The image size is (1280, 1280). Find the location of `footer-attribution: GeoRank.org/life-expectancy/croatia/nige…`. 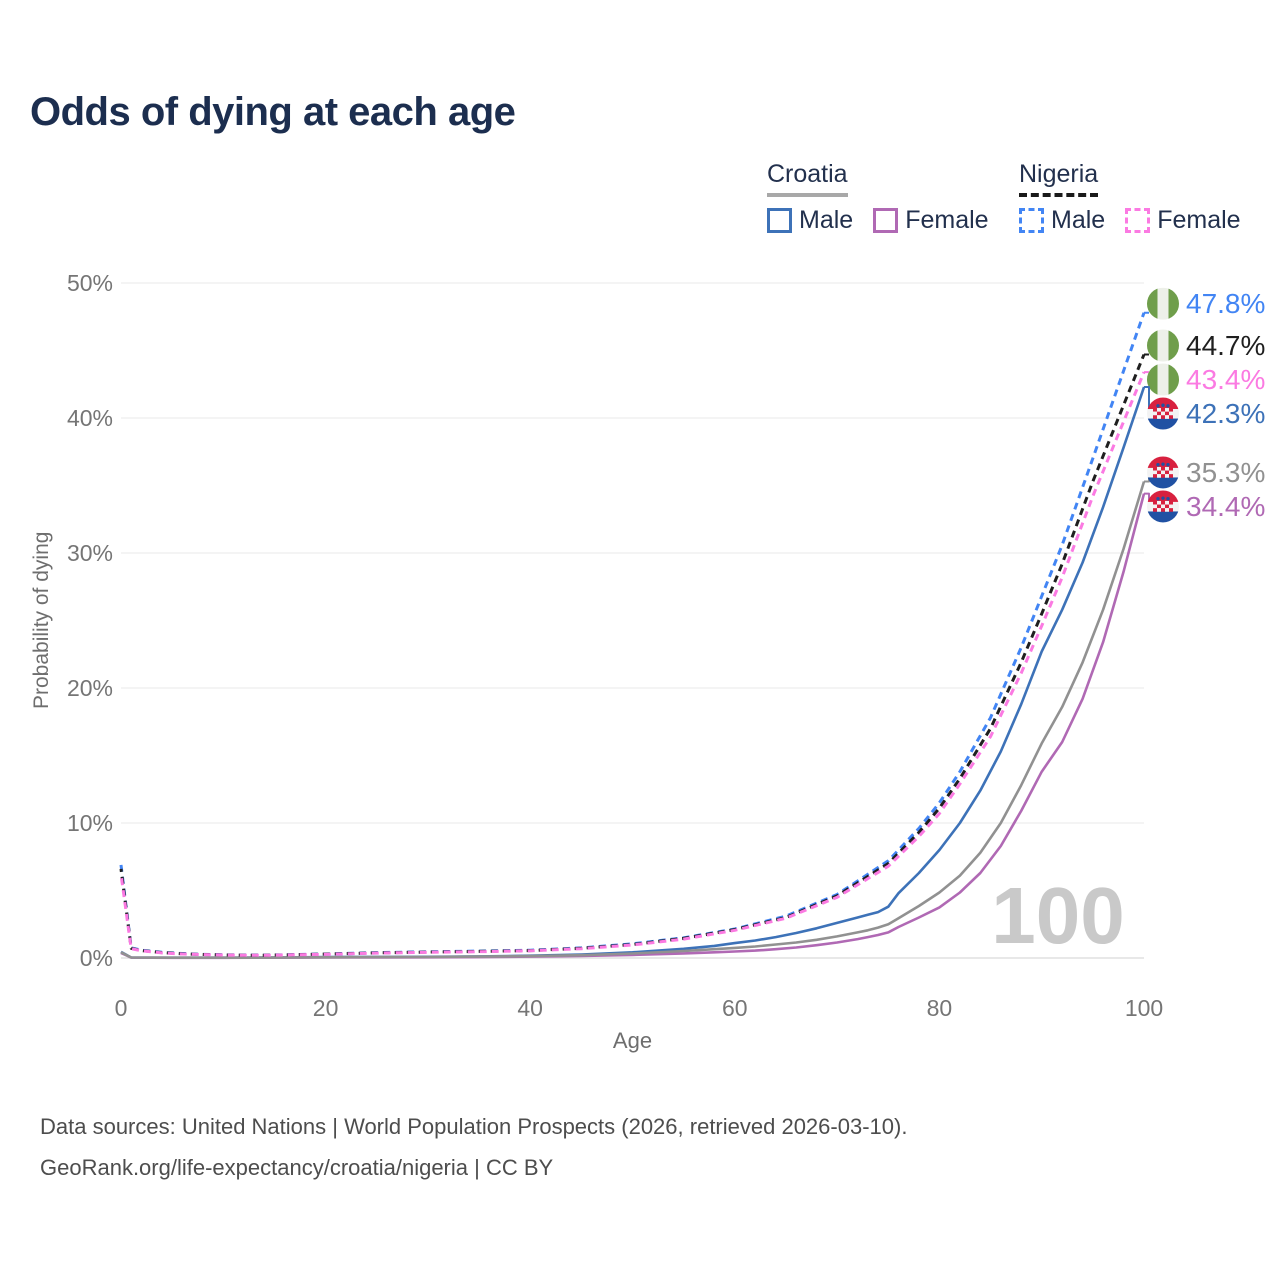

footer-attribution: GeoRank.org/life-expectancy/croatia/nige… is located at coordinates (297, 1167).